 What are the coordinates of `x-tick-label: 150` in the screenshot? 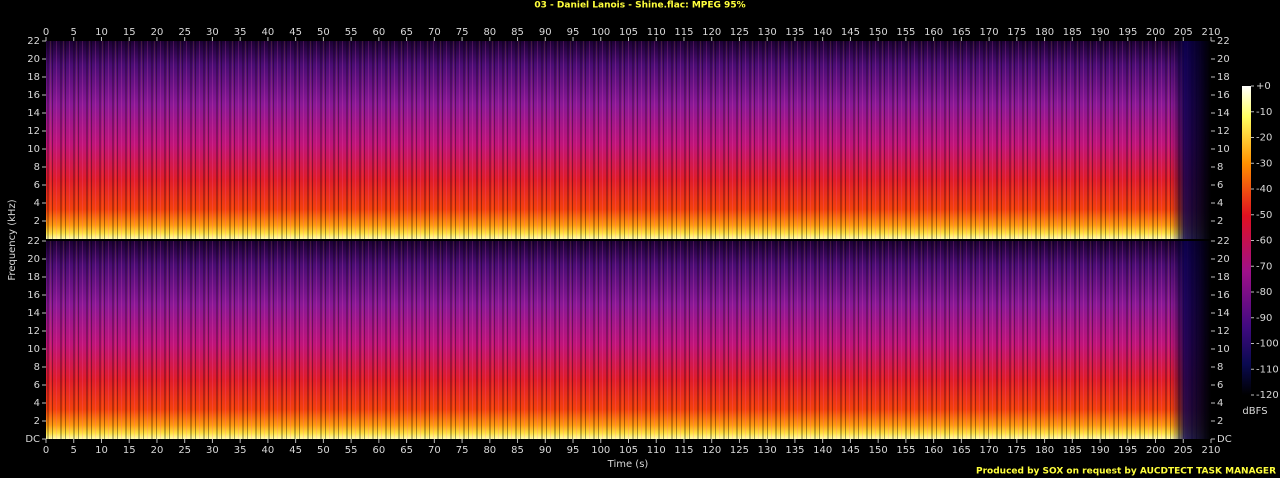 It's located at (878, 450).